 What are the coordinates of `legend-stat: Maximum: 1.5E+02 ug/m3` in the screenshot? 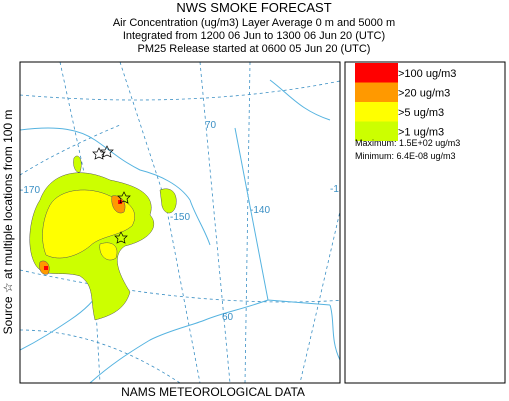 It's located at (407, 143).